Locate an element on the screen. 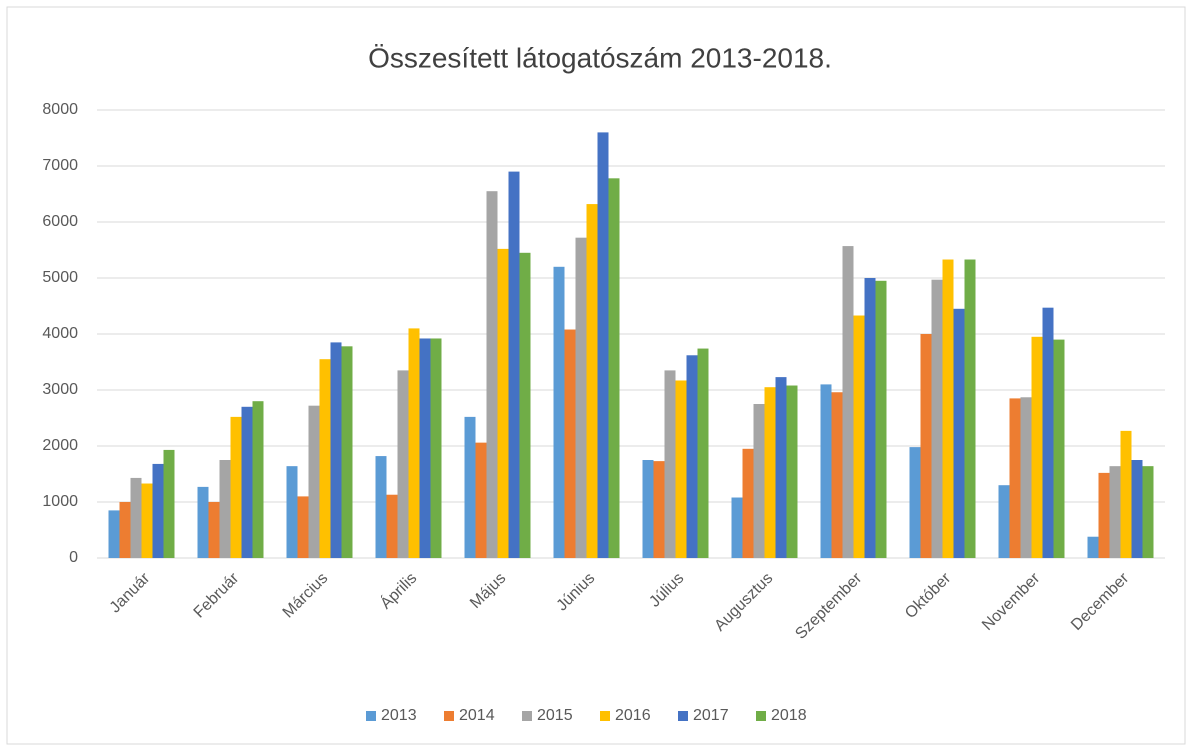 This screenshot has height=756, width=1192. legend-label: 2018 is located at coordinates (789, 715).